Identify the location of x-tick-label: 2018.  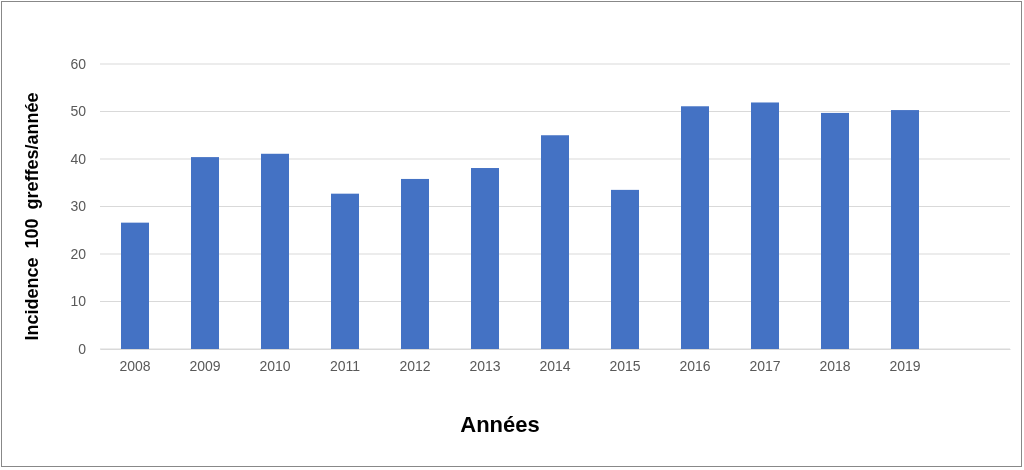
(835, 365).